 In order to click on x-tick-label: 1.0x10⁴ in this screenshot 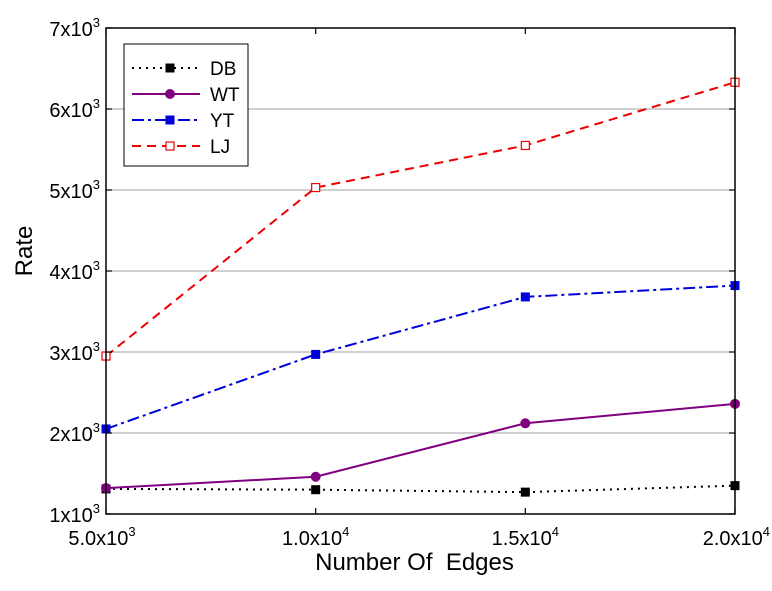, I will do `click(315, 537)`.